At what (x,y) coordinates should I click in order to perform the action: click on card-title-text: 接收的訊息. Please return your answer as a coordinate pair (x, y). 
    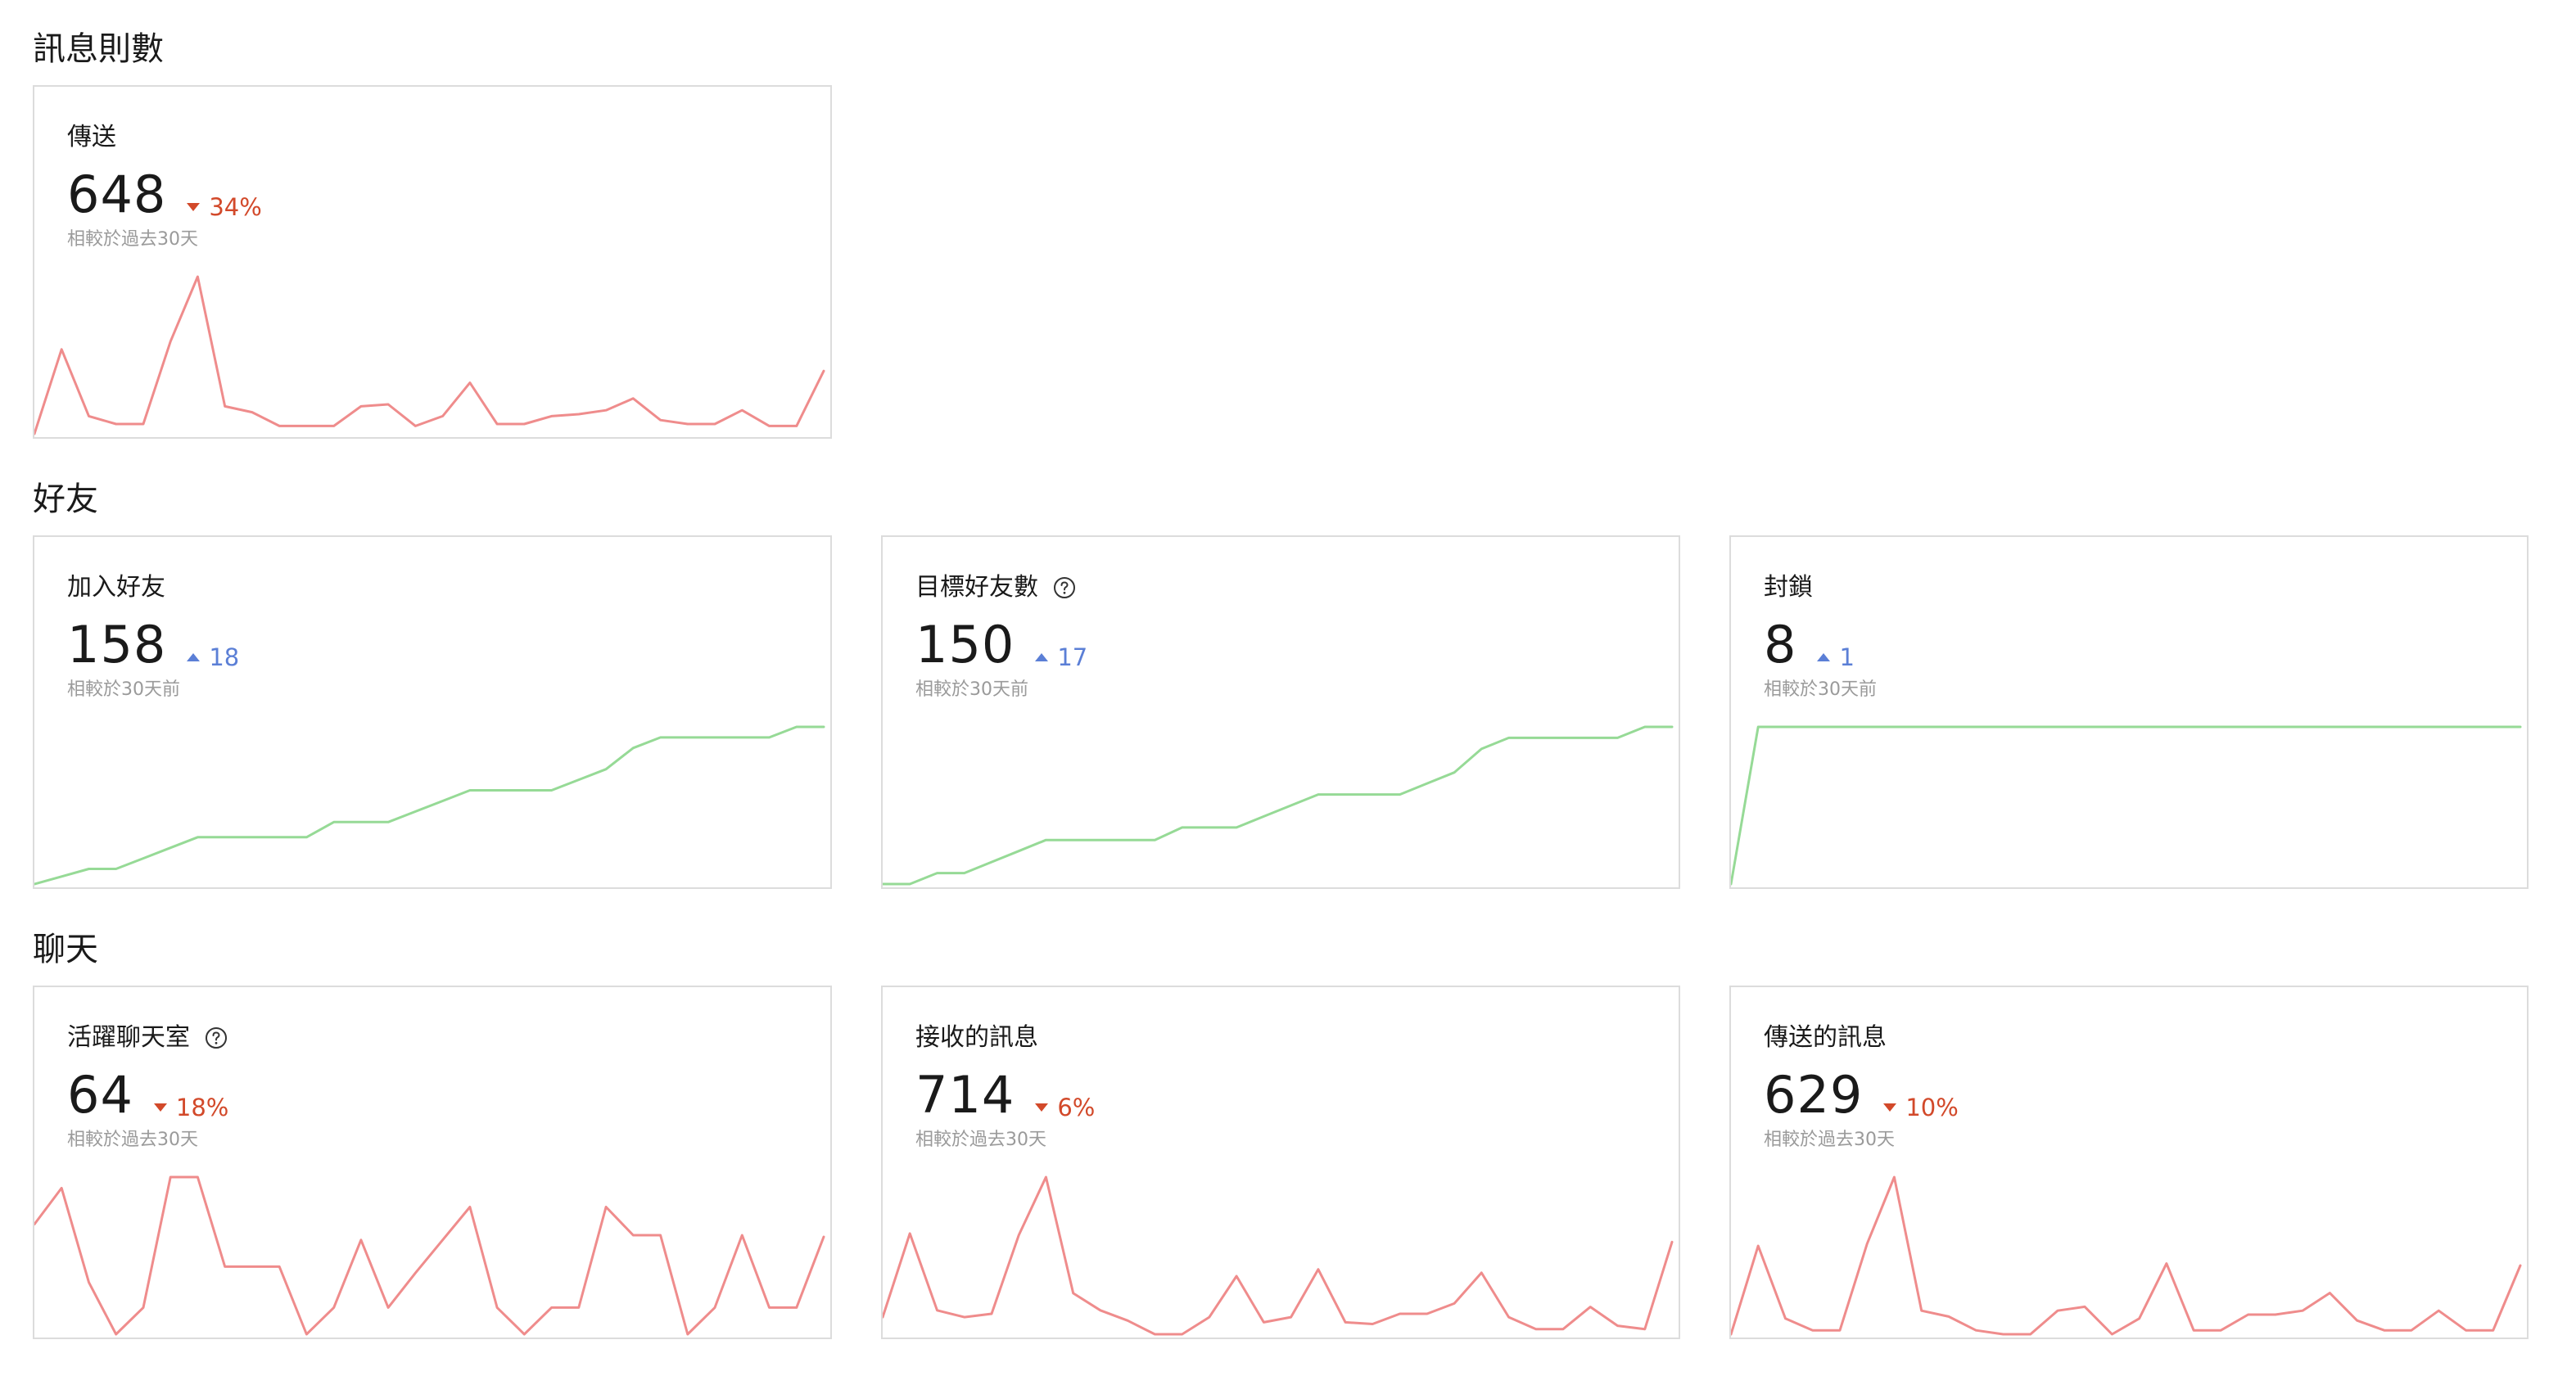
    Looking at the image, I should click on (977, 1037).